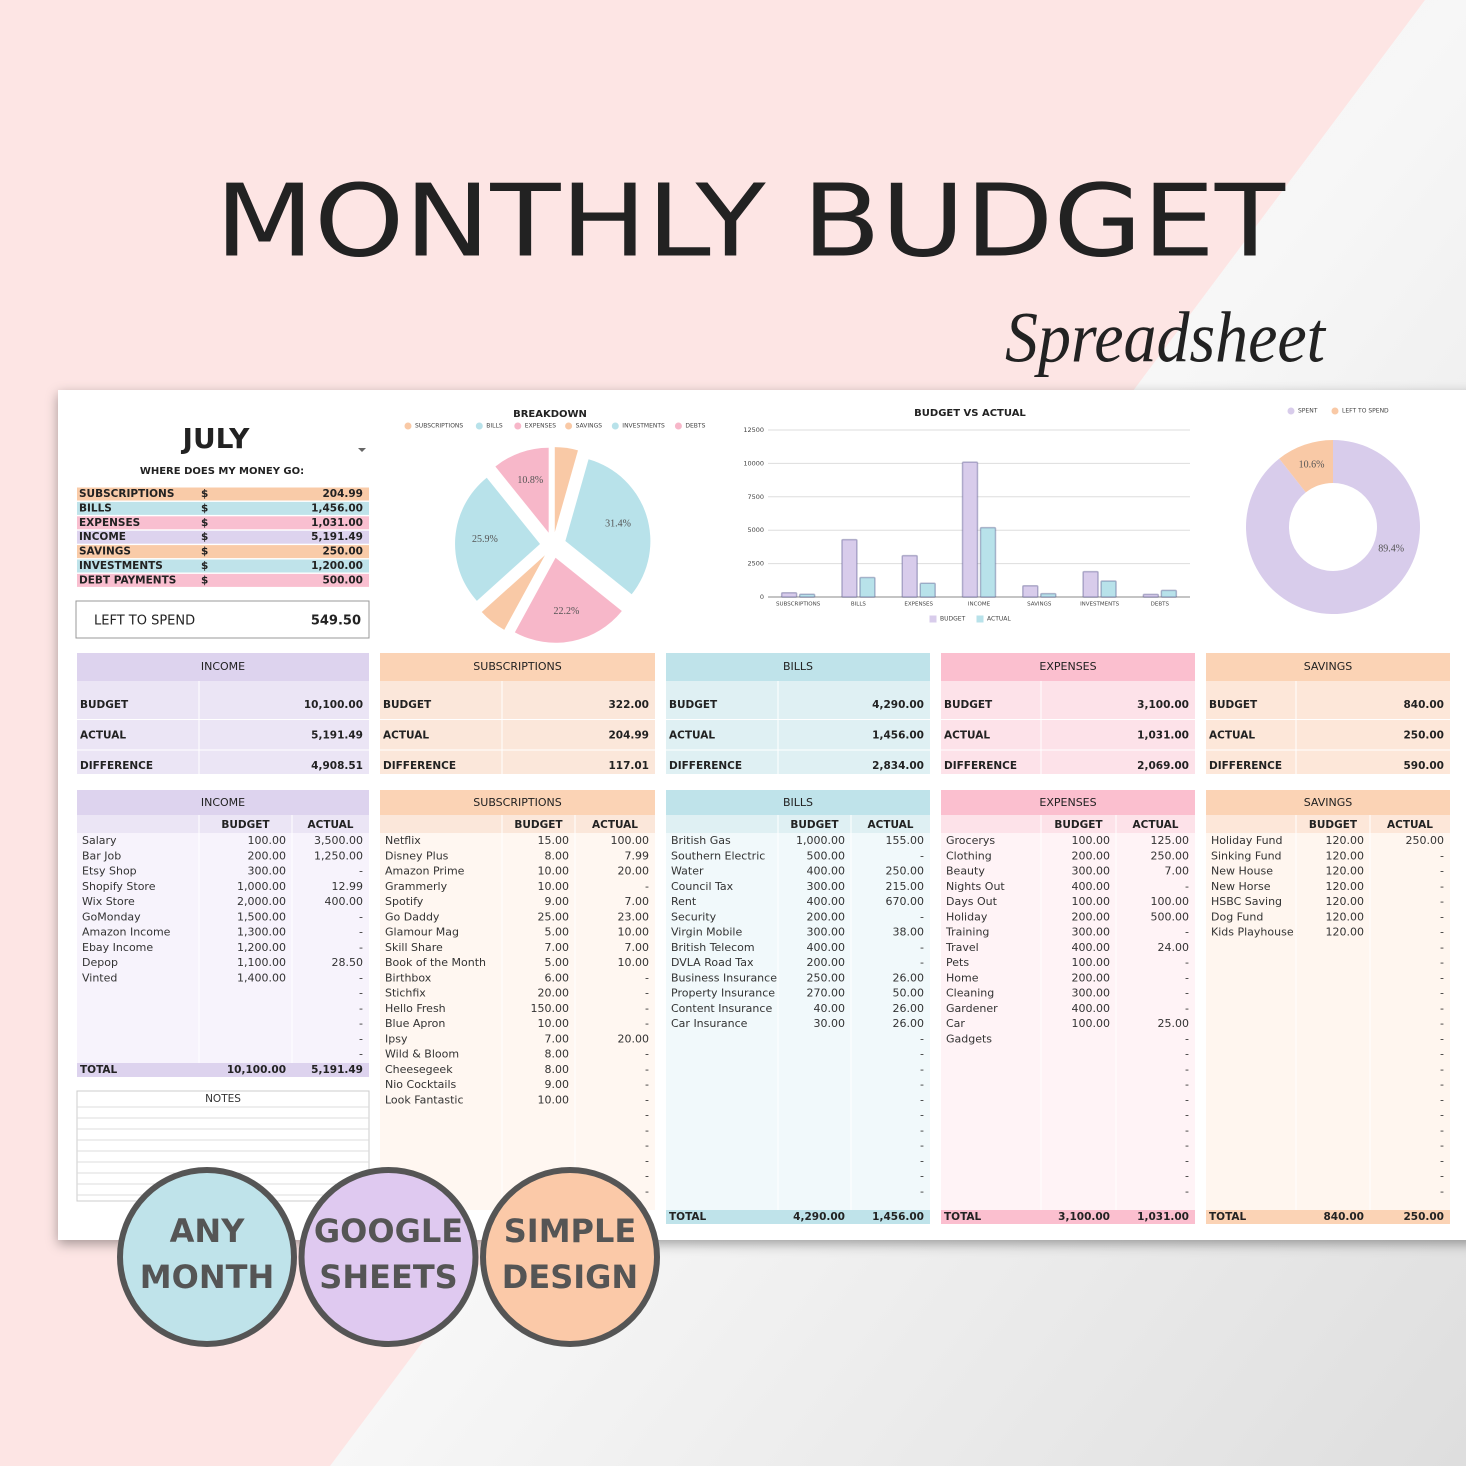 This screenshot has height=1466, width=1466. Describe the element at coordinates (826, 993) in the screenshot. I see `budget-cell: 270.00` at that location.